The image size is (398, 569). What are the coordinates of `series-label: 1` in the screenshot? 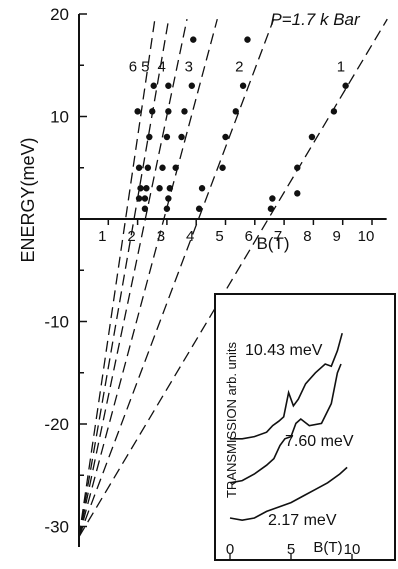 It's located at (341, 66).